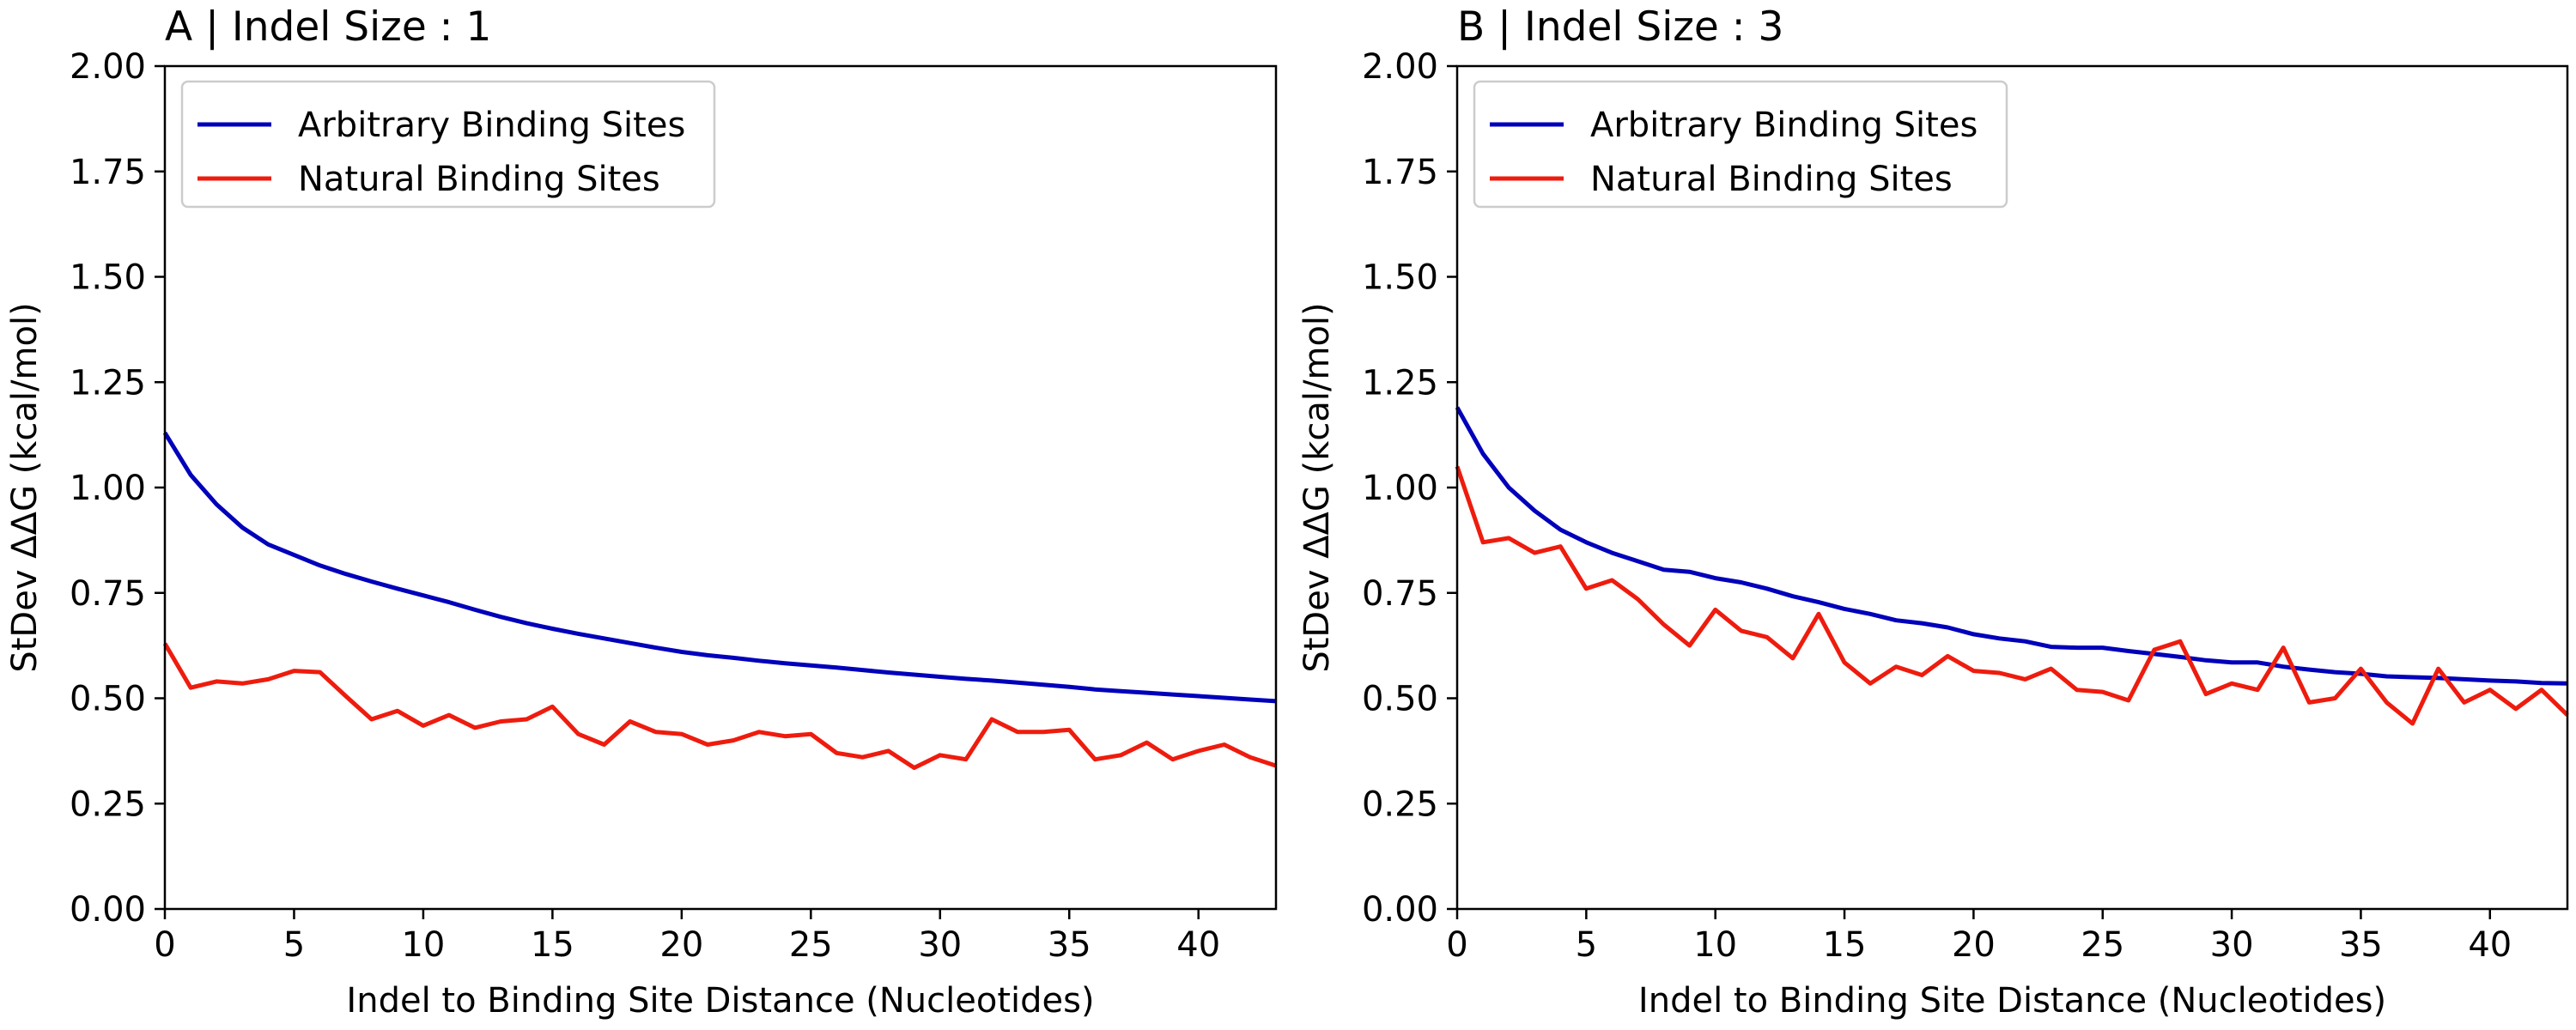  I want to click on chart-title: A | Indel Size : 1, so click(328, 27).